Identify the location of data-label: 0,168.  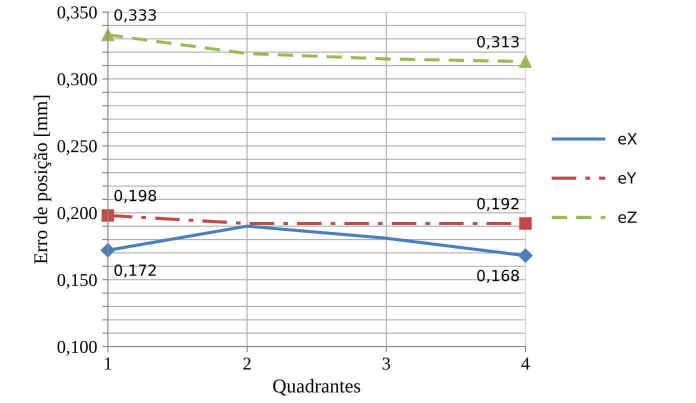
(498, 276).